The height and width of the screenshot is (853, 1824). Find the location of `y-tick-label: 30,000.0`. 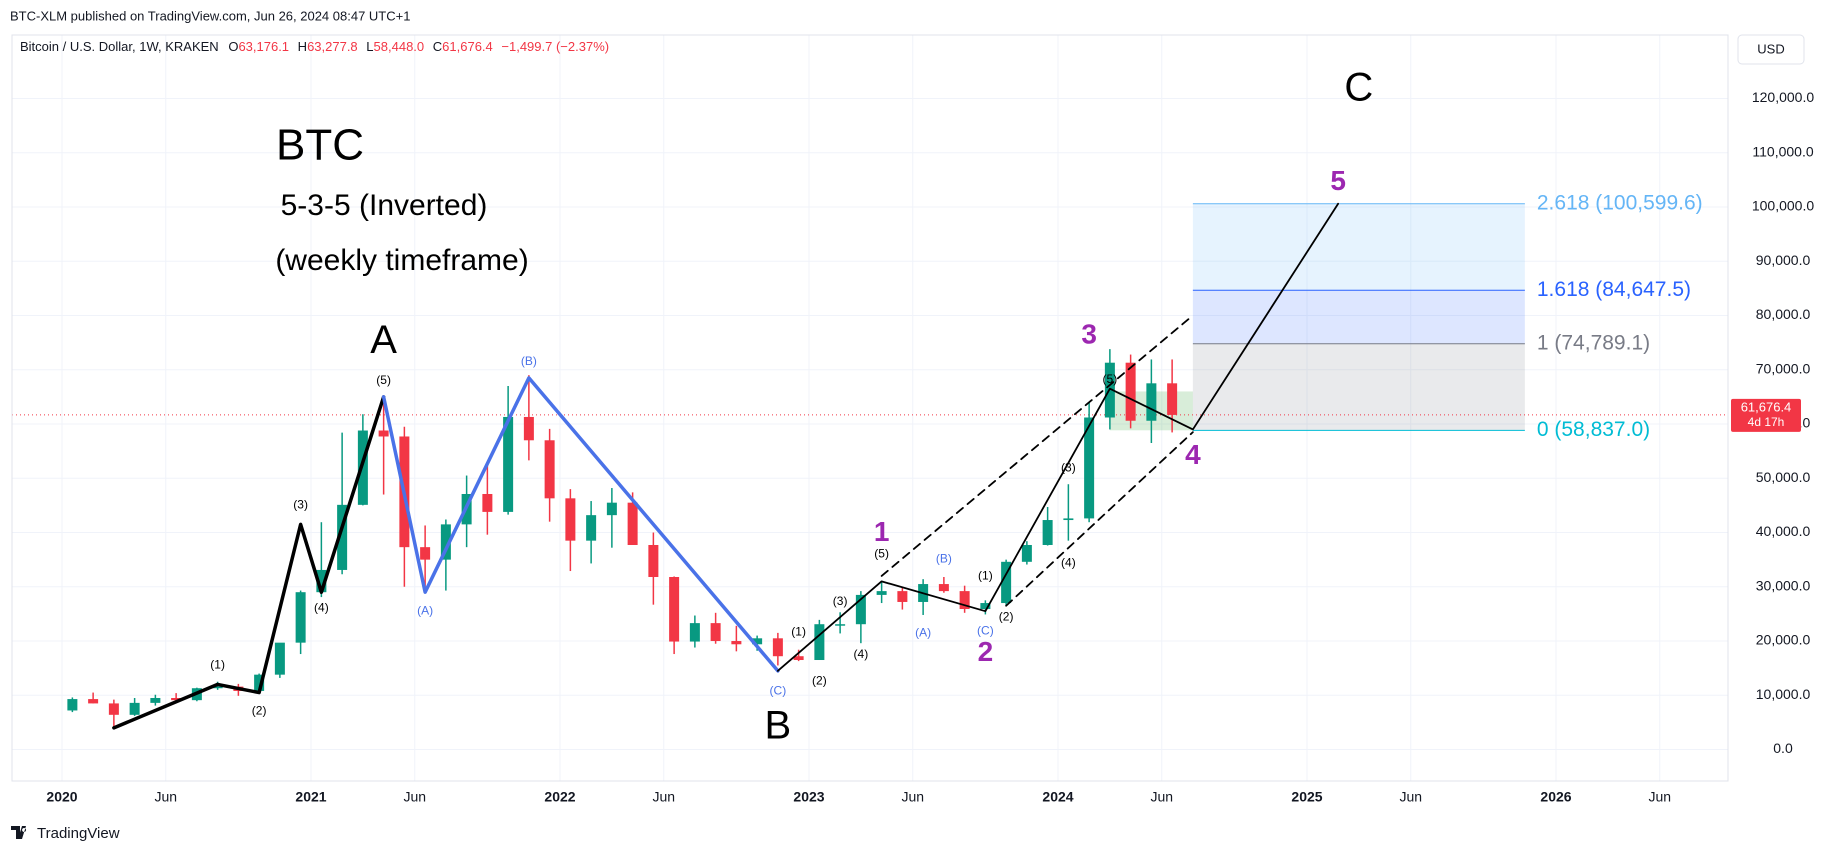

y-tick-label: 30,000.0 is located at coordinates (1783, 585).